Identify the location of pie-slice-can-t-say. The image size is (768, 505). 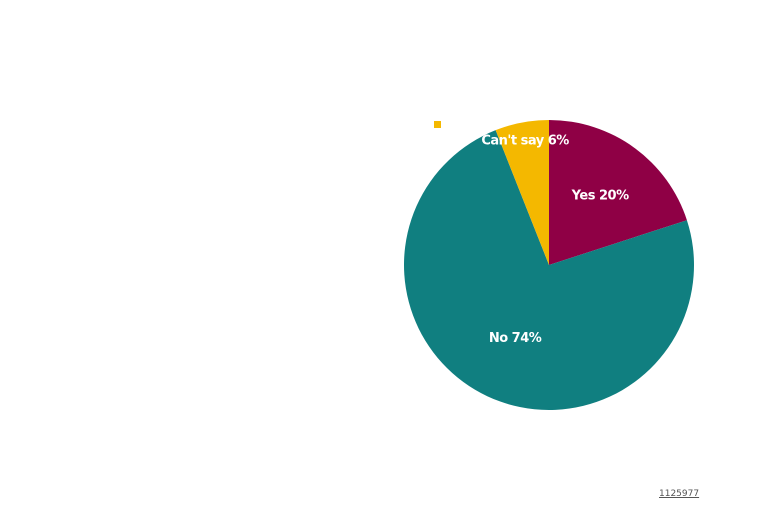
(522, 192).